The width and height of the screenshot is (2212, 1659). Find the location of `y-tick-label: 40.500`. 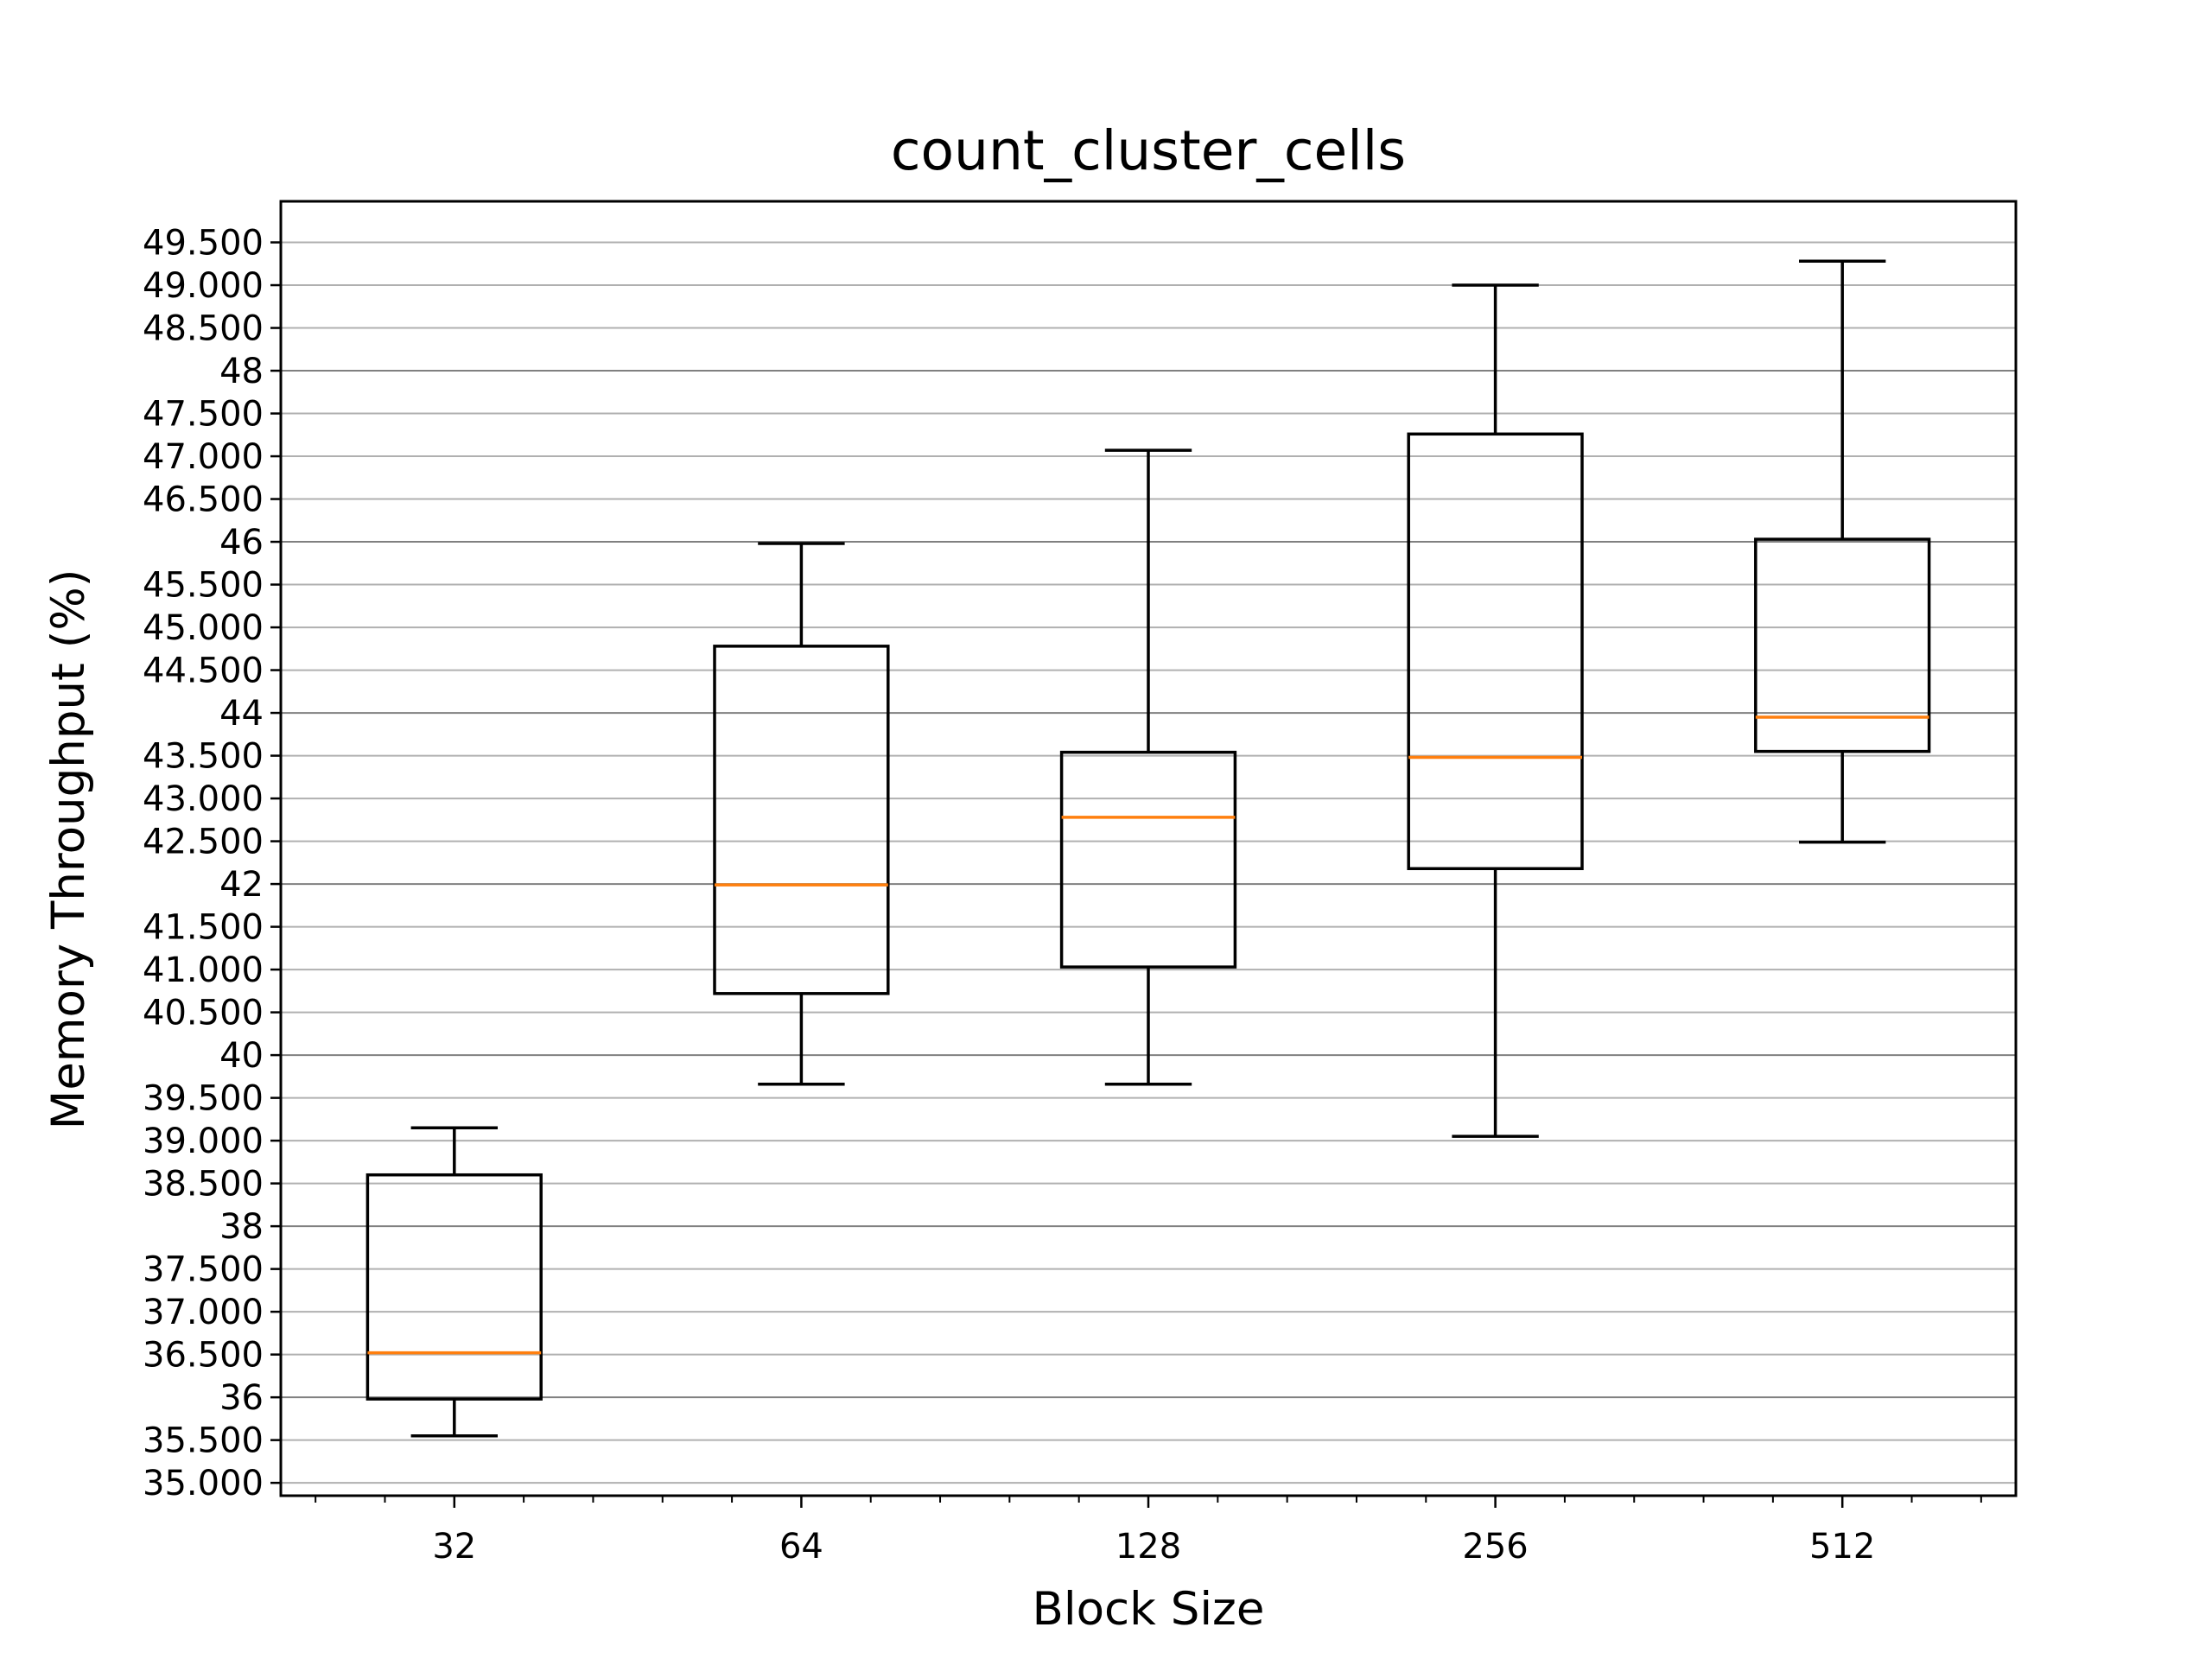

y-tick-label: 40.500 is located at coordinates (203, 1013).